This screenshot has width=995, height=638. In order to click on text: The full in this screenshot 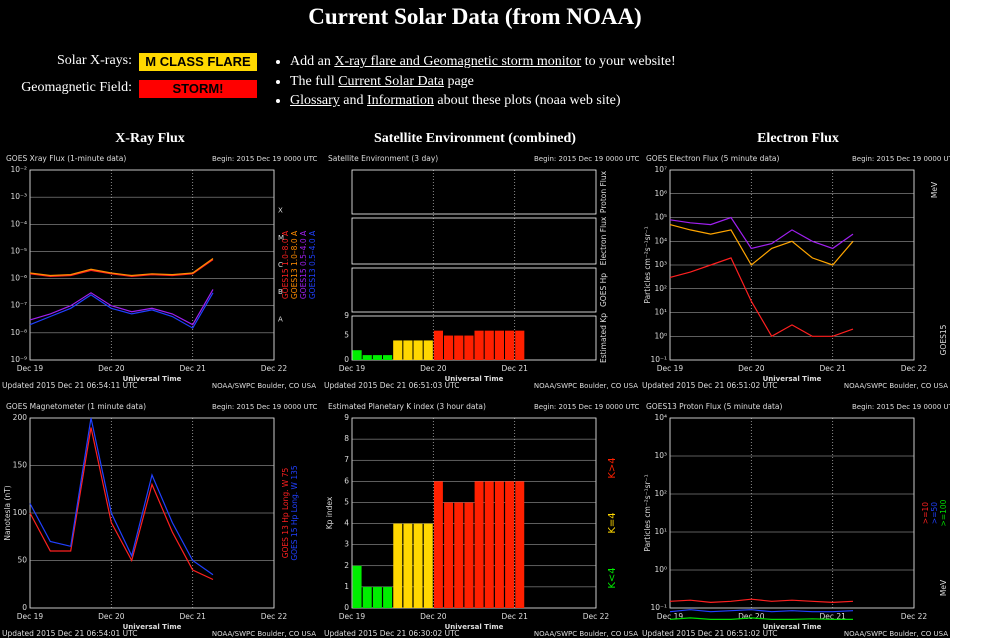, I will do `click(314, 81)`.